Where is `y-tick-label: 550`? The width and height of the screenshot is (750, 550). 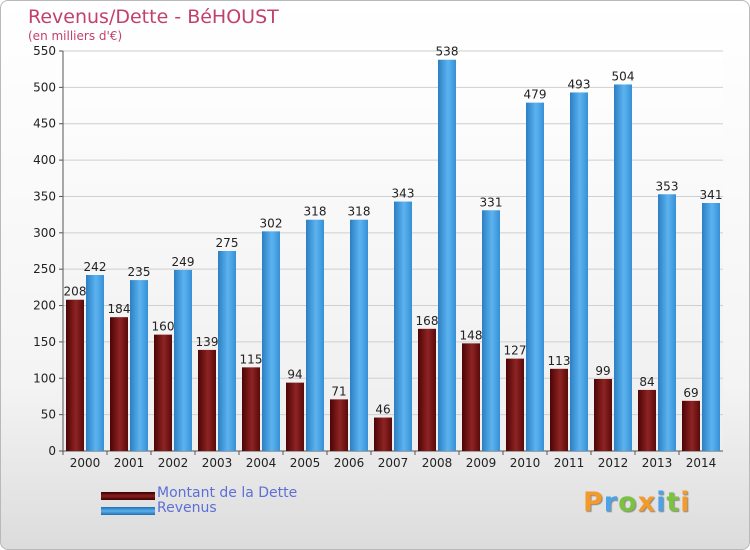
y-tick-label: 550 is located at coordinates (44, 51).